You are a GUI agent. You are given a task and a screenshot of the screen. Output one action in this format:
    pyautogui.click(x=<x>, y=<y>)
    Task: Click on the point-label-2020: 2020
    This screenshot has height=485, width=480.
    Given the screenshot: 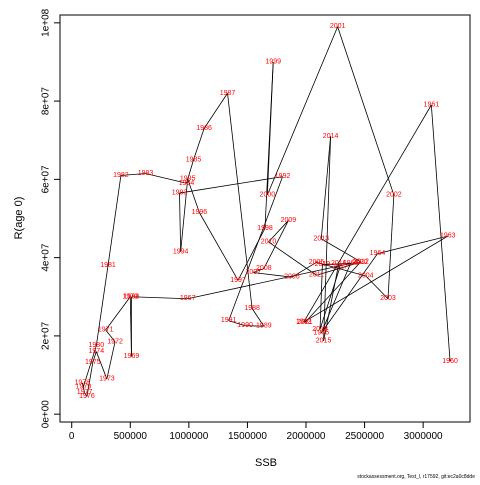 What is the action you would take?
    pyautogui.click(x=360, y=262)
    